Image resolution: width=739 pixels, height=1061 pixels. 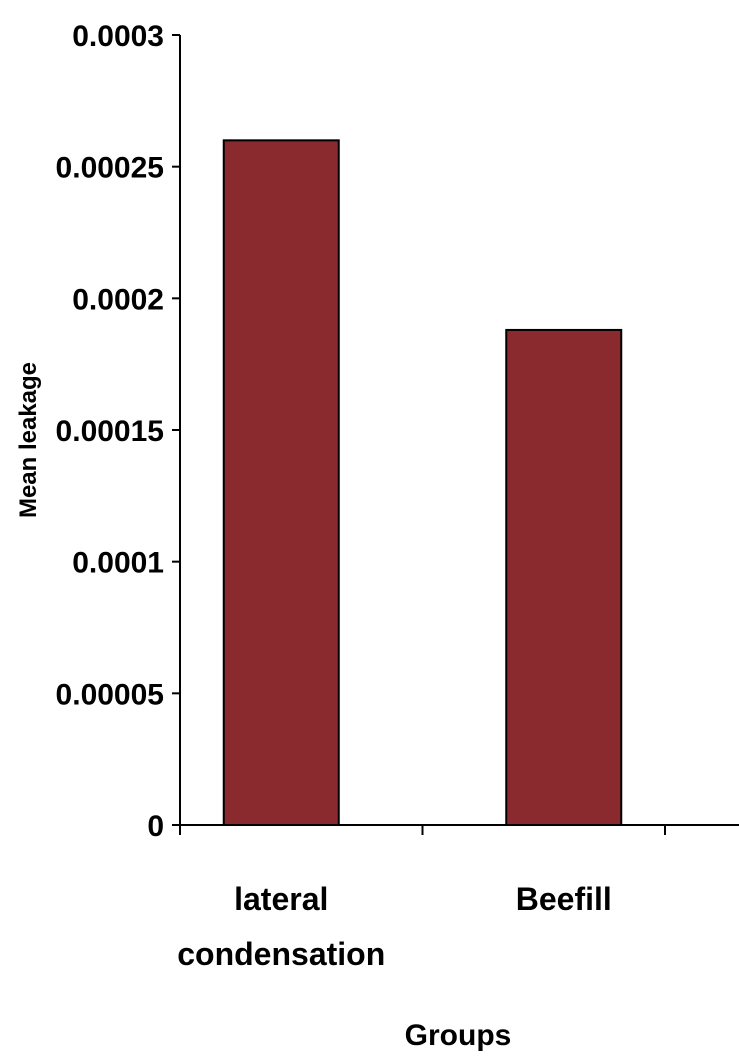 I want to click on y-tick-label: 0.0001, so click(x=118, y=563).